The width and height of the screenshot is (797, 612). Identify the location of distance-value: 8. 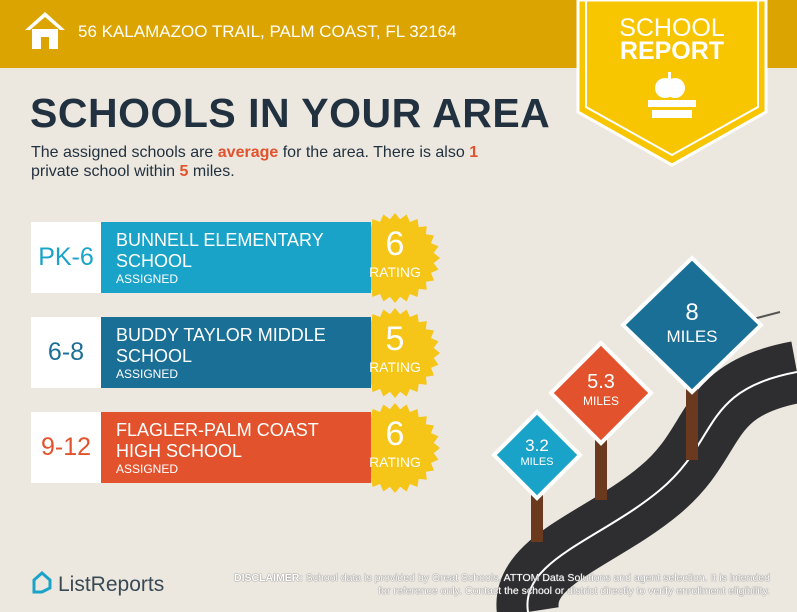
(692, 312).